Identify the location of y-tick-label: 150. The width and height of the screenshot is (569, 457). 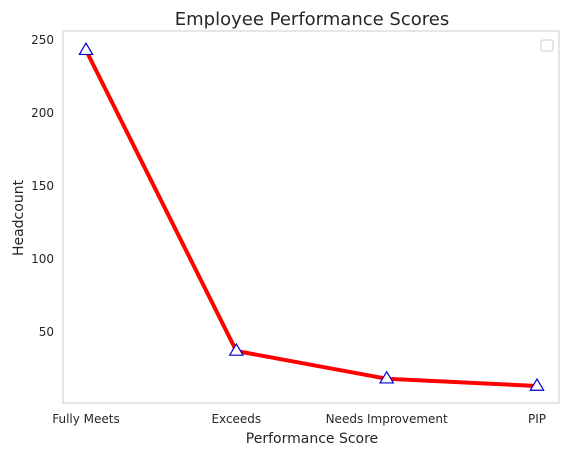
(42, 186).